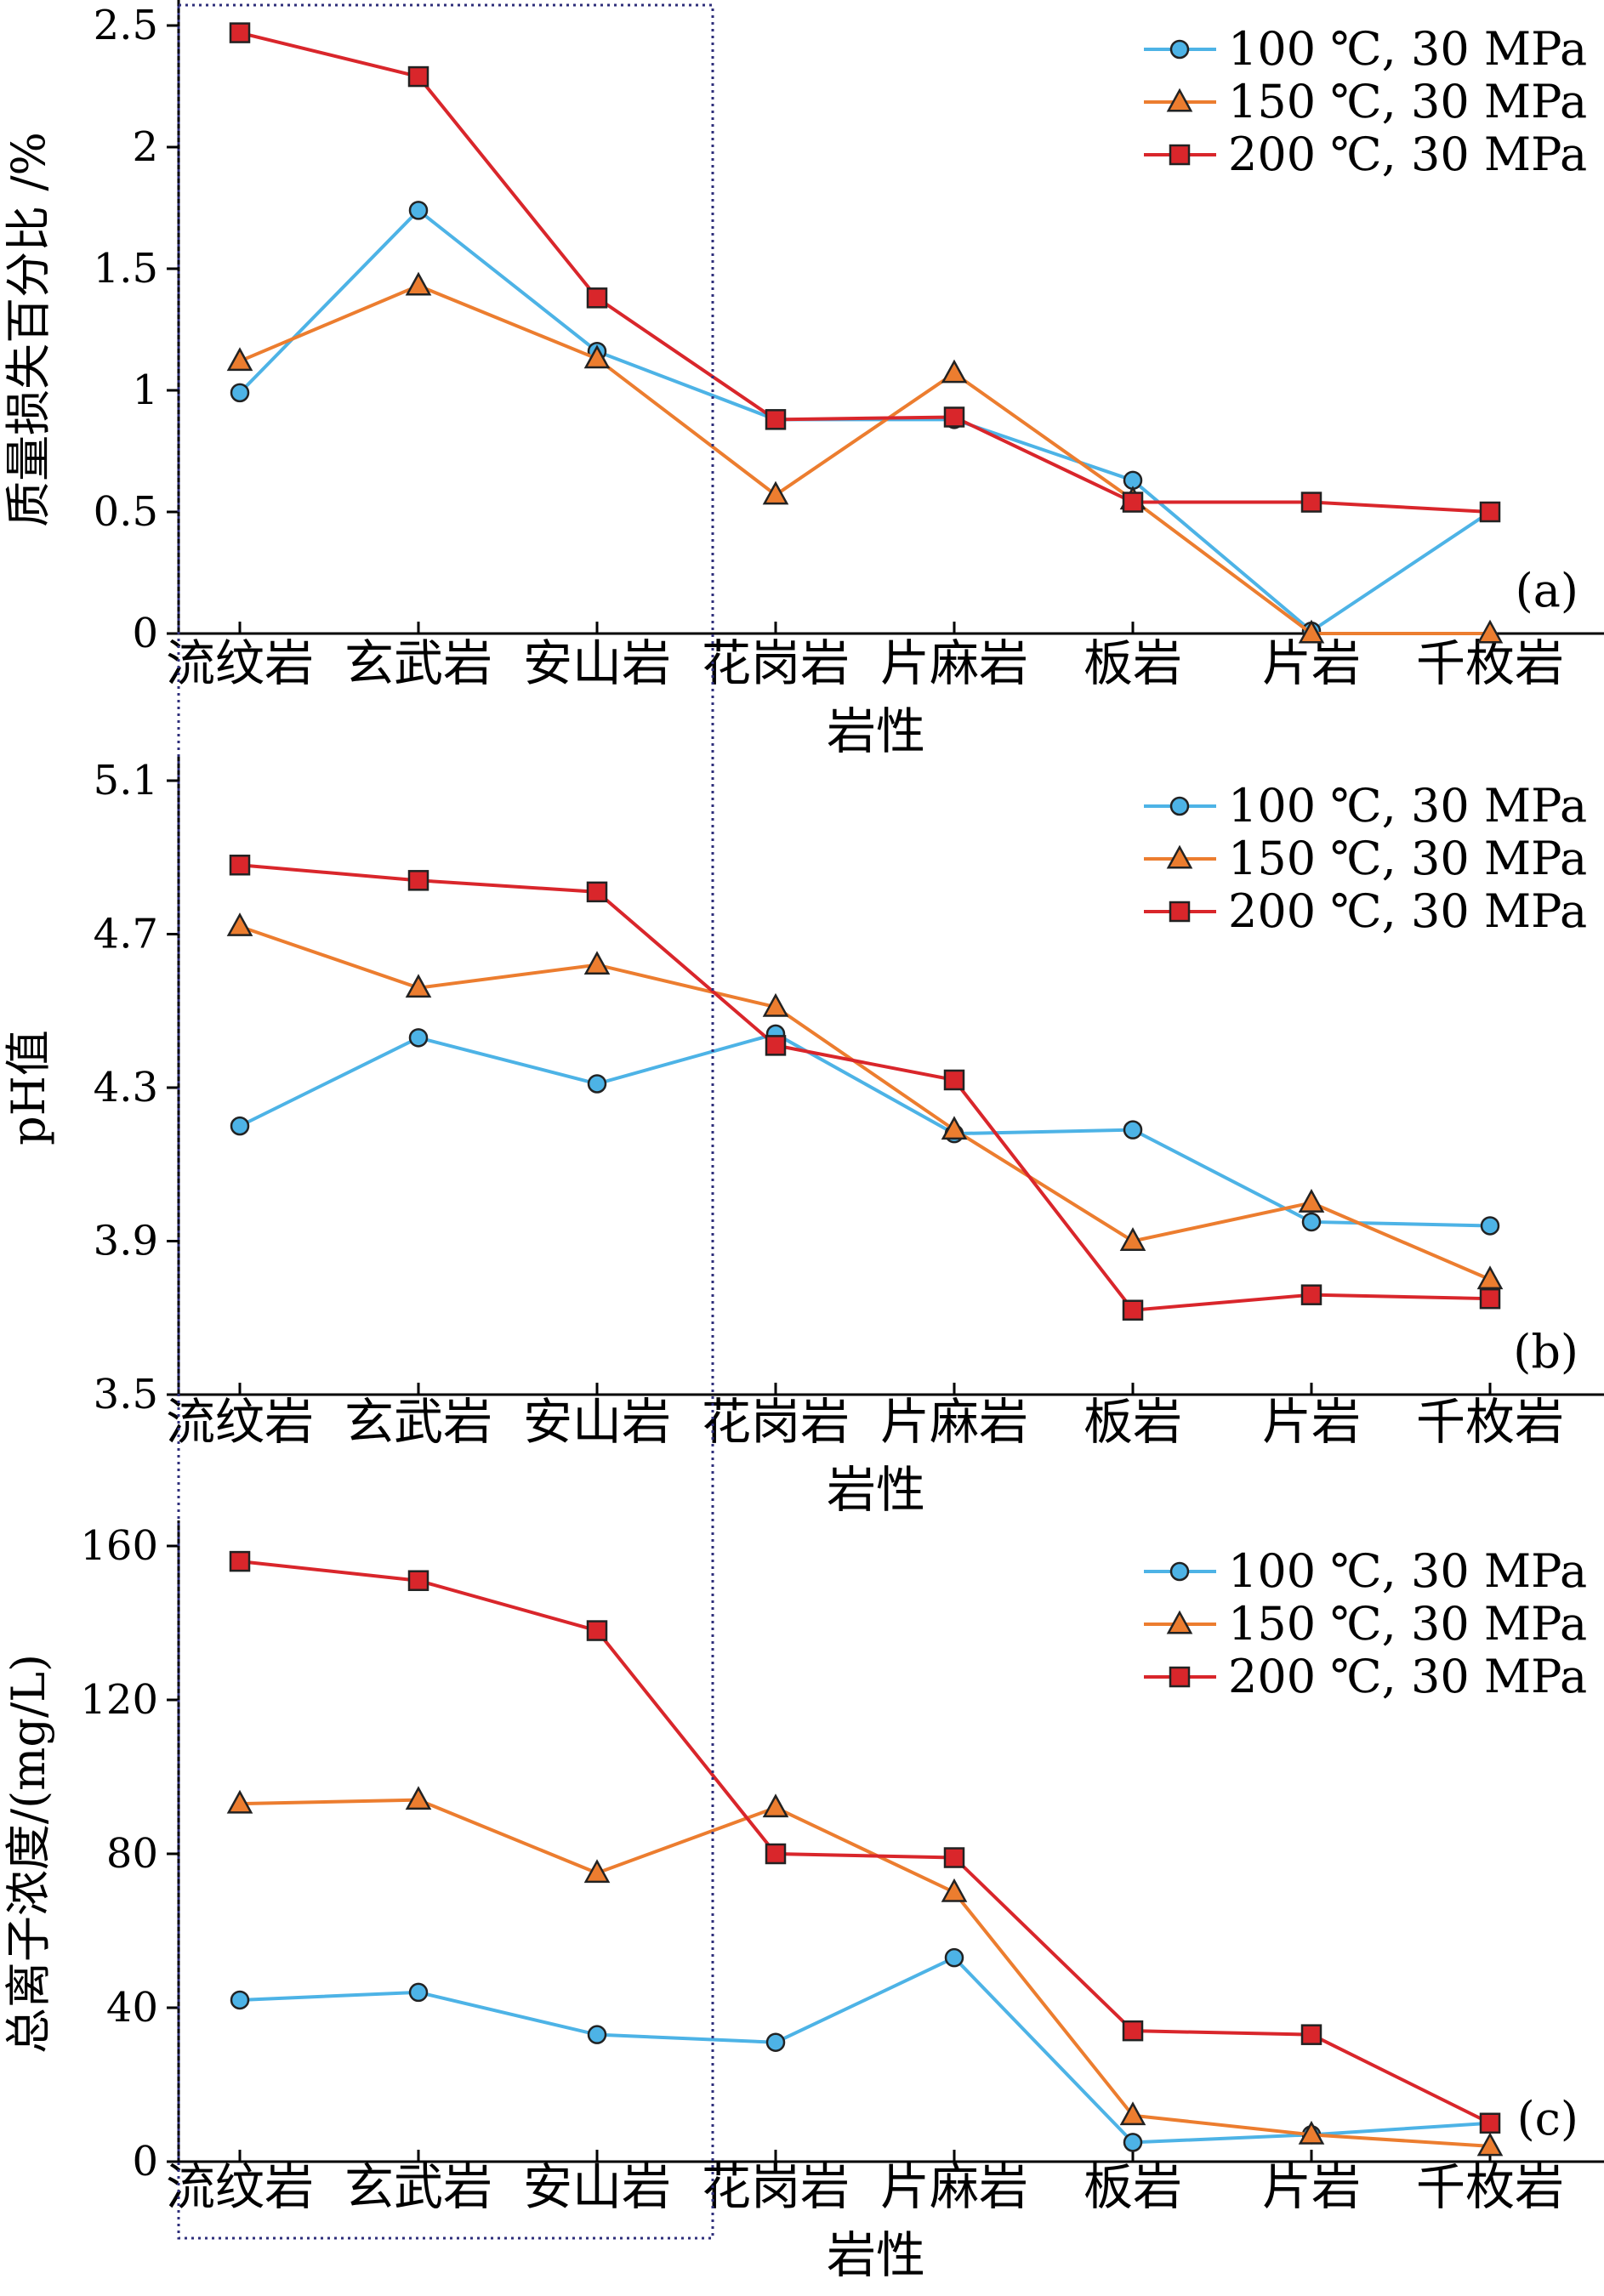 The image size is (1604, 2296). What do you see at coordinates (126, 1394) in the screenshot?
I see `y-tick-label: 3.5` at bounding box center [126, 1394].